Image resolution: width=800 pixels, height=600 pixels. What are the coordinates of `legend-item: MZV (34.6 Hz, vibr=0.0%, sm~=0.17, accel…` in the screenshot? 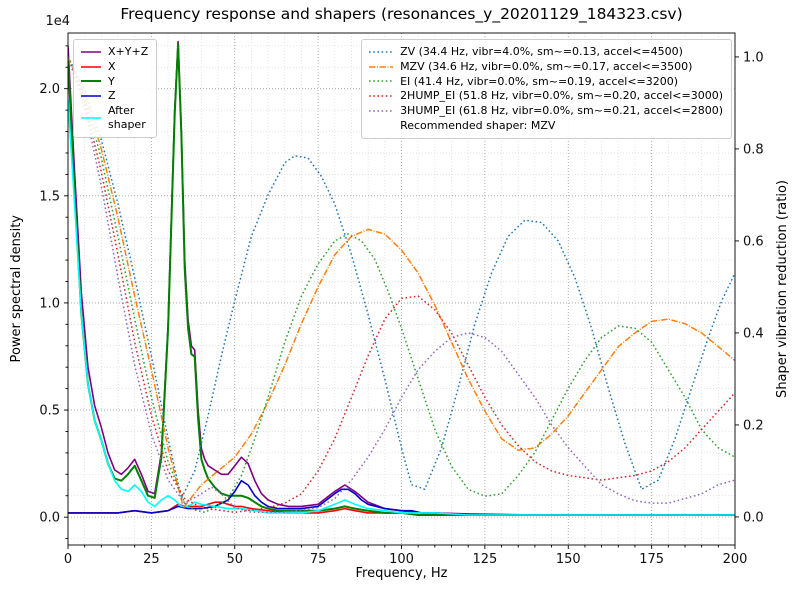 It's located at (545, 67).